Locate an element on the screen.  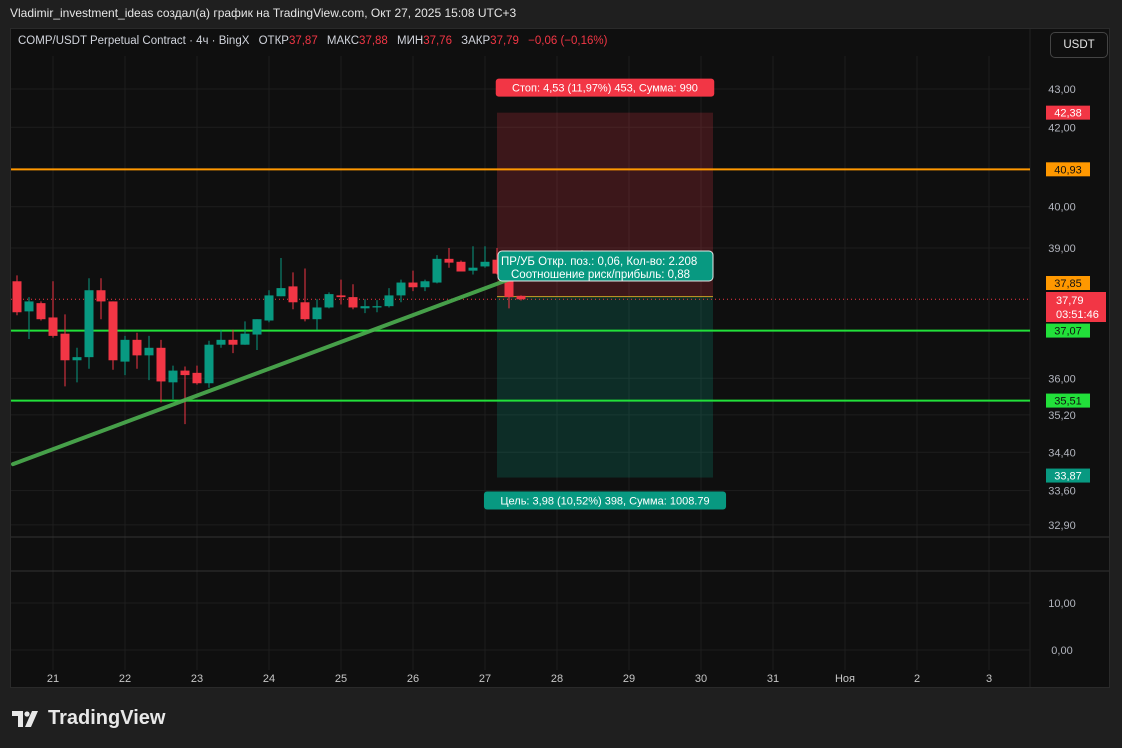
stop-price-badge-bg is located at coordinates (1068, 112).